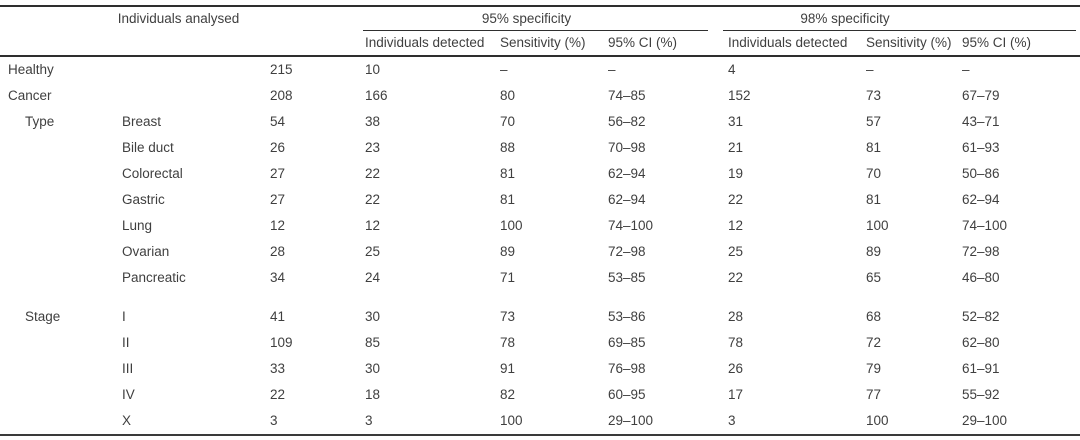 The height and width of the screenshot is (440, 1080). I want to click on value-cell: 34, so click(278, 278).